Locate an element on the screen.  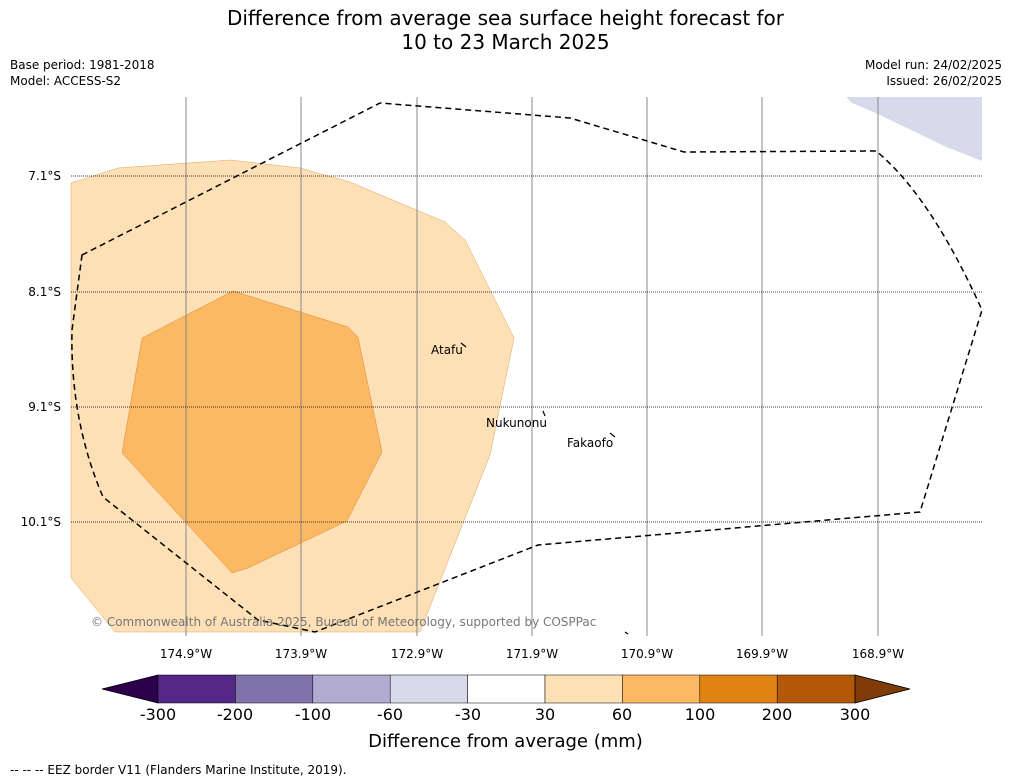
colorbar-tick-label: -200 is located at coordinates (235, 714).